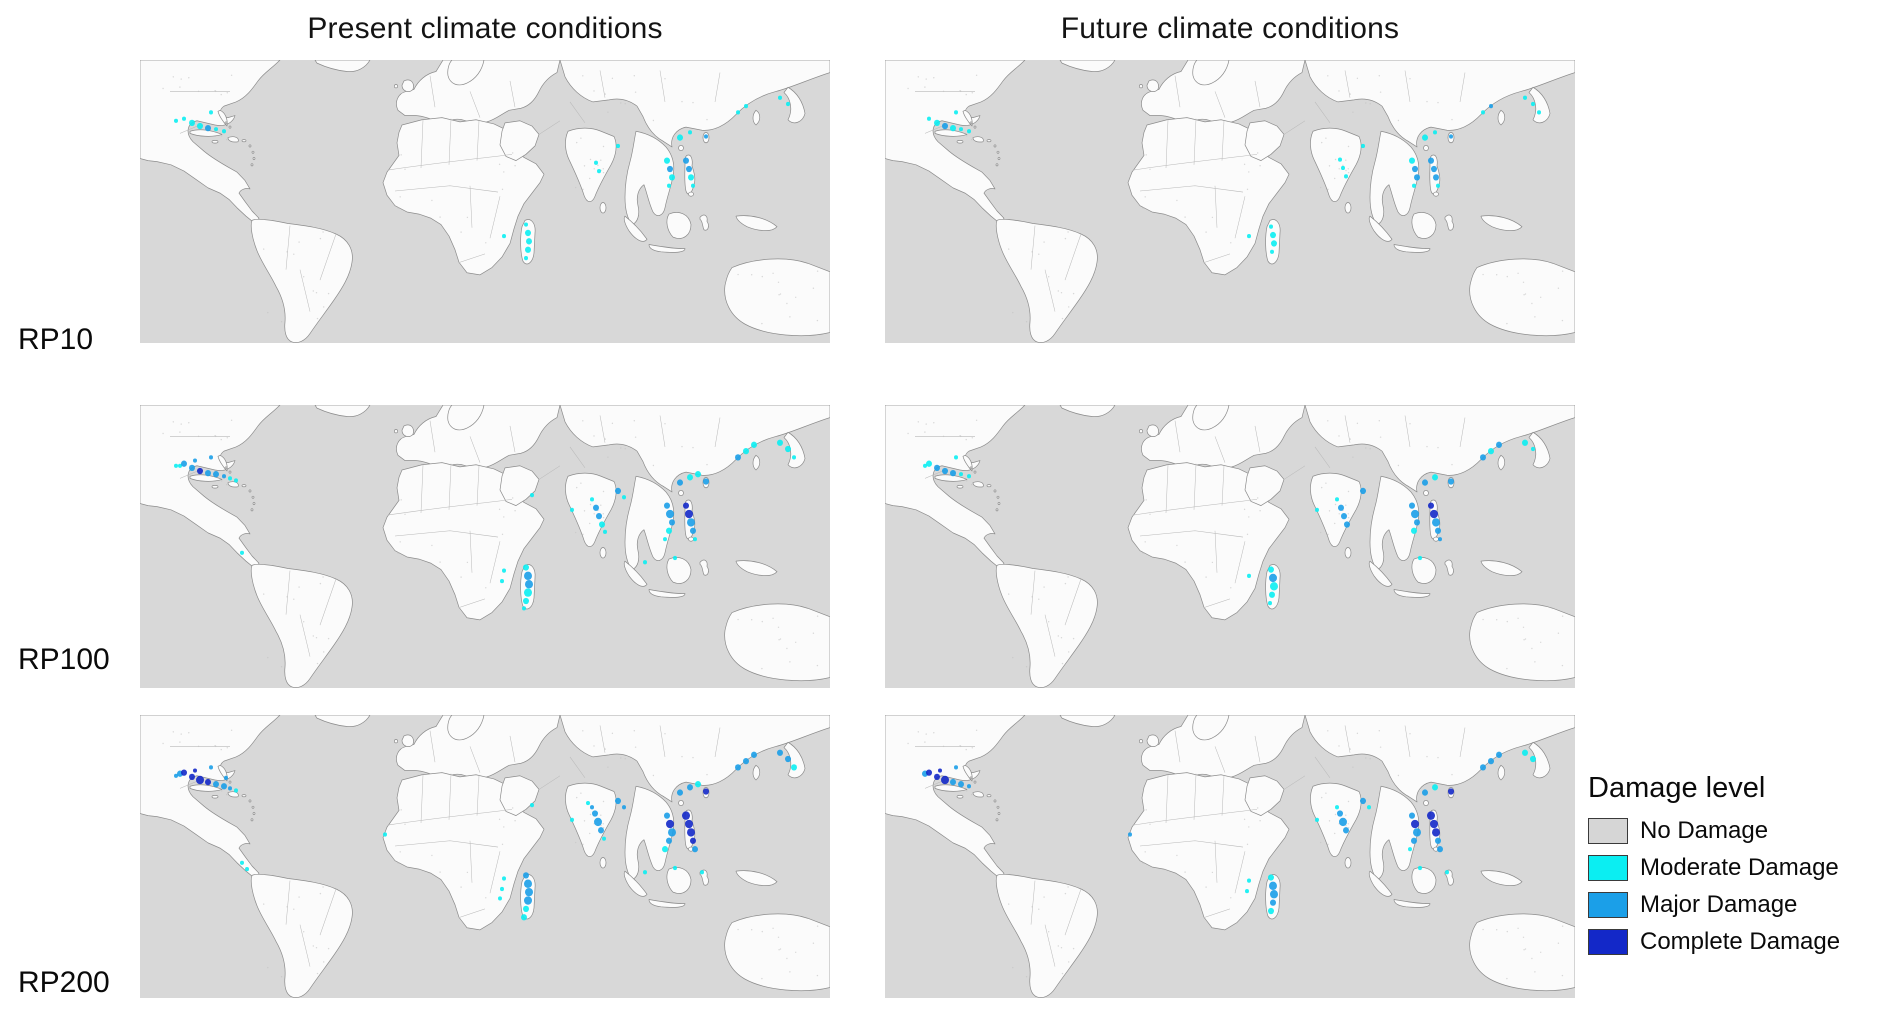  Describe the element at coordinates (56, 339) in the screenshot. I see `row-label-rp10: RP10` at that location.